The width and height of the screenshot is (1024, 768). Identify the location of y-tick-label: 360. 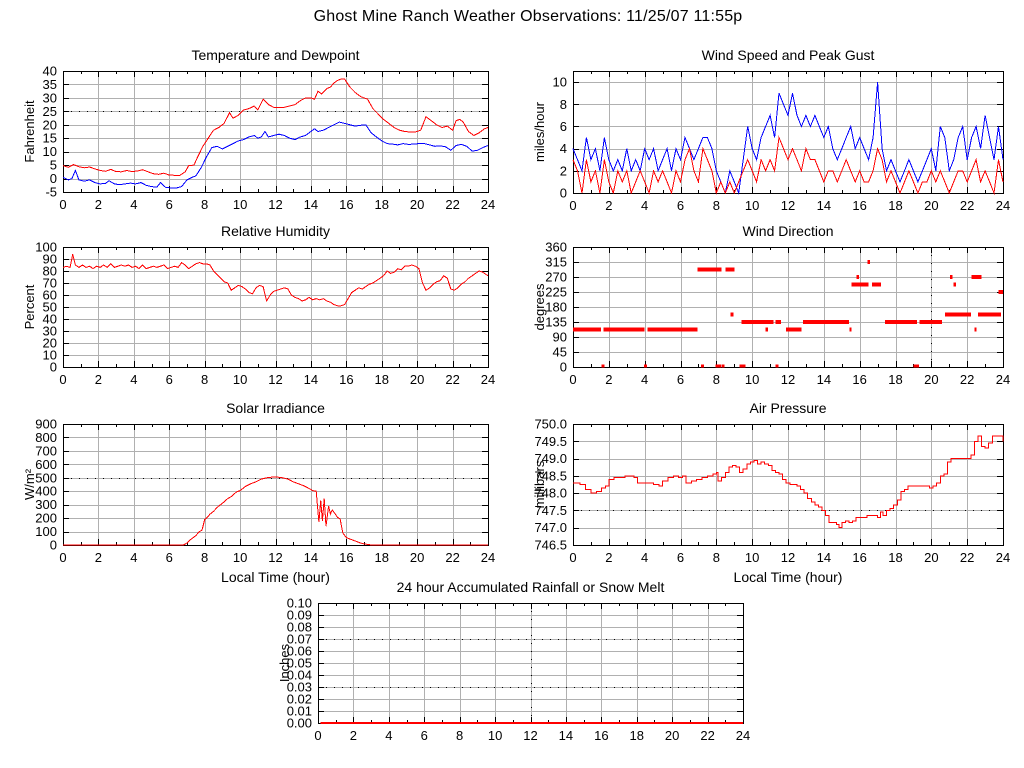
(556, 247).